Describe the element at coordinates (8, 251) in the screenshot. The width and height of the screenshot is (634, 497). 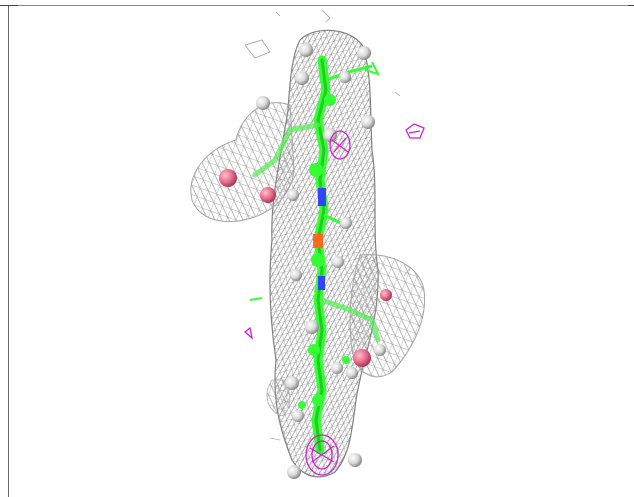
I see `viewport-left-border` at that location.